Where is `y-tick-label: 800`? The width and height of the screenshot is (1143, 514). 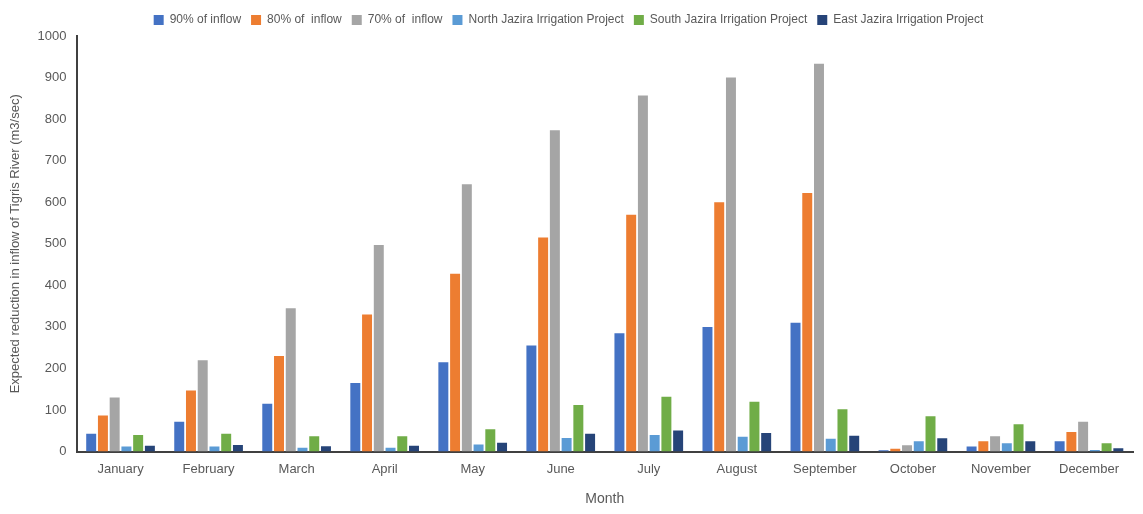
y-tick-label: 800 is located at coordinates (55, 118).